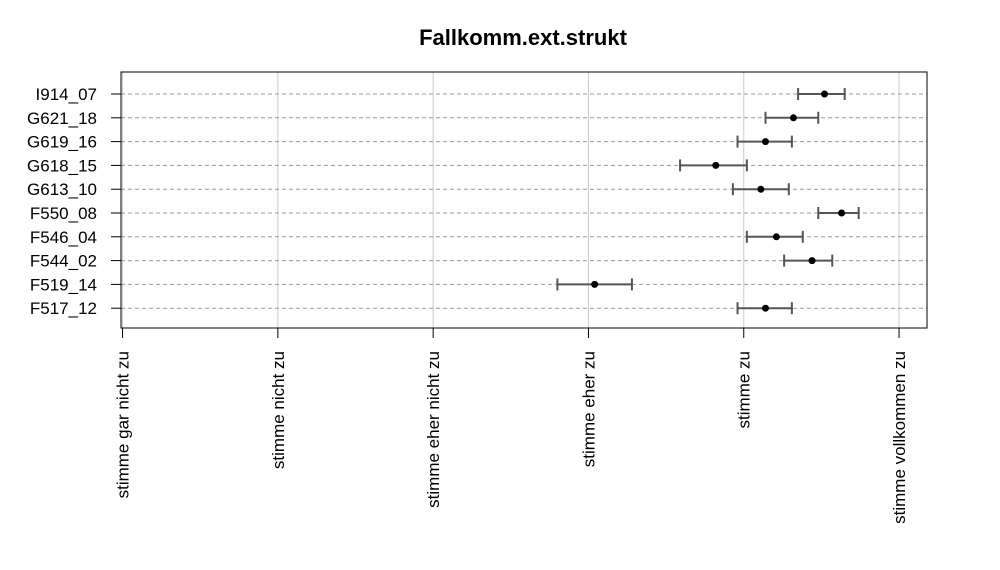 This screenshot has height=570, width=1000. Describe the element at coordinates (63, 308) in the screenshot. I see `y-tick-label: F517_12` at that location.